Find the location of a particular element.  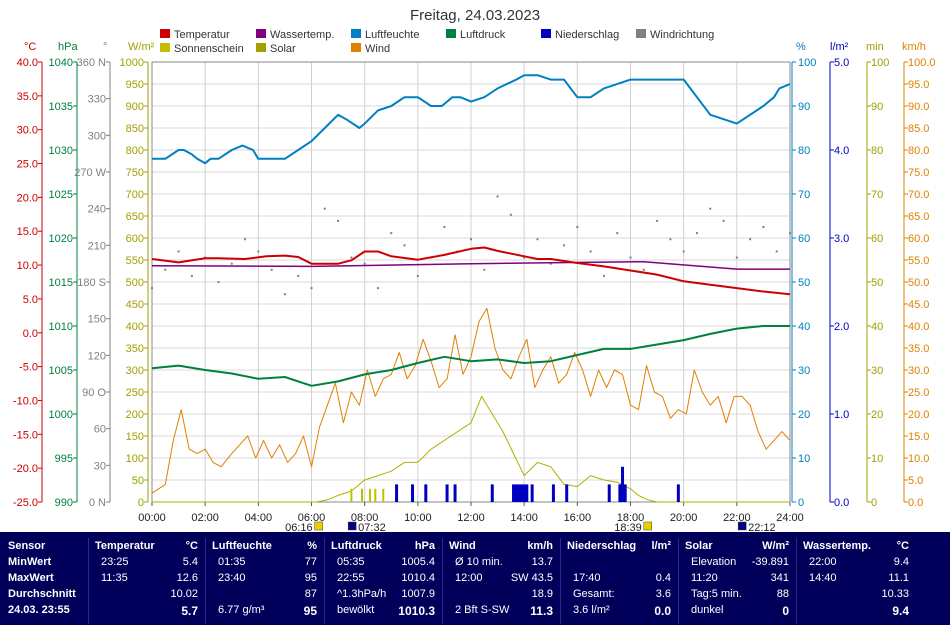

legend-label: Luftdruck is located at coordinates (483, 35).